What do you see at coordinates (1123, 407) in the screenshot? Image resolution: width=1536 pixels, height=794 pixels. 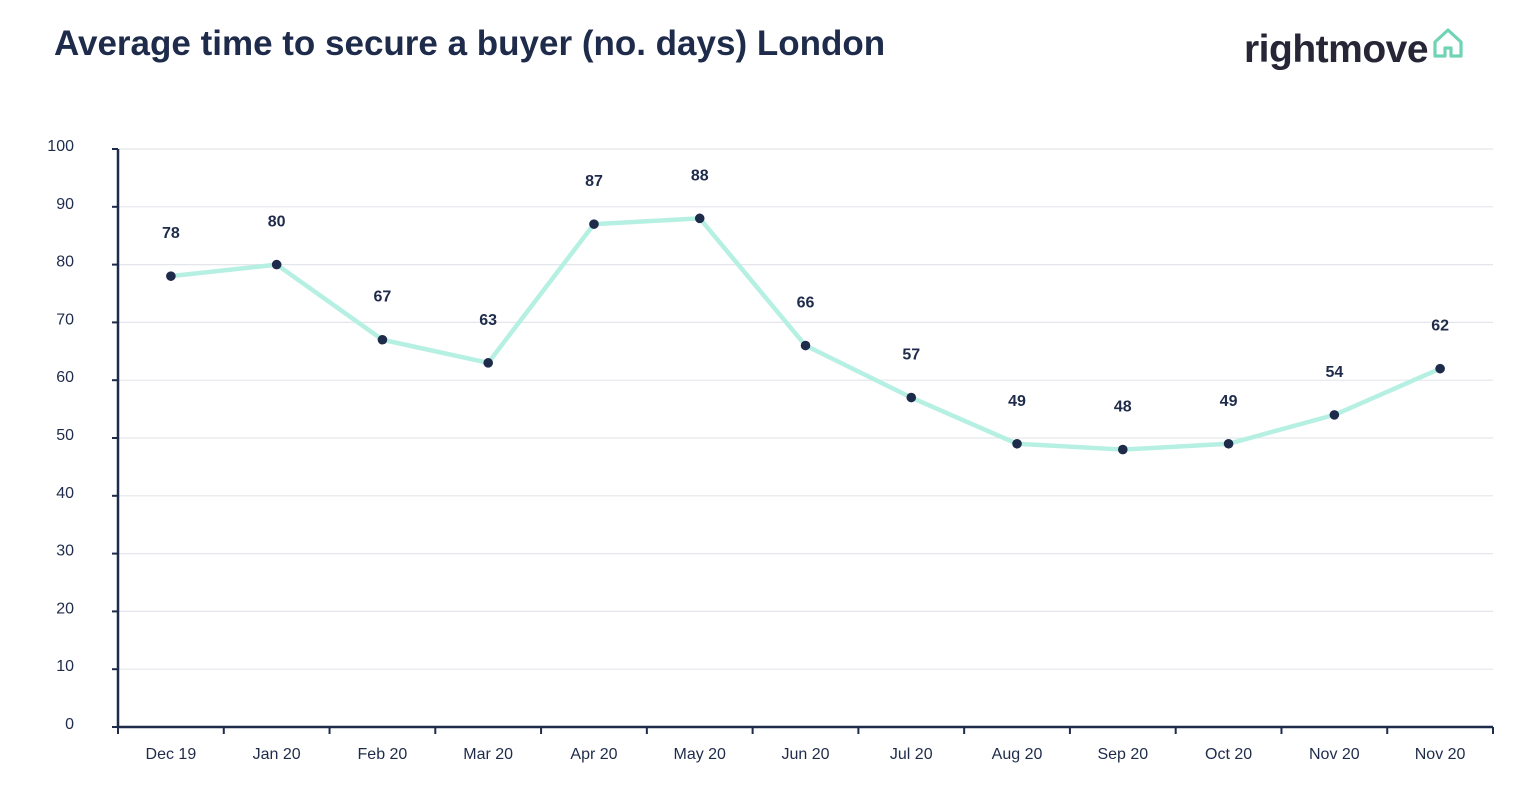 I see `data-label: 48` at bounding box center [1123, 407].